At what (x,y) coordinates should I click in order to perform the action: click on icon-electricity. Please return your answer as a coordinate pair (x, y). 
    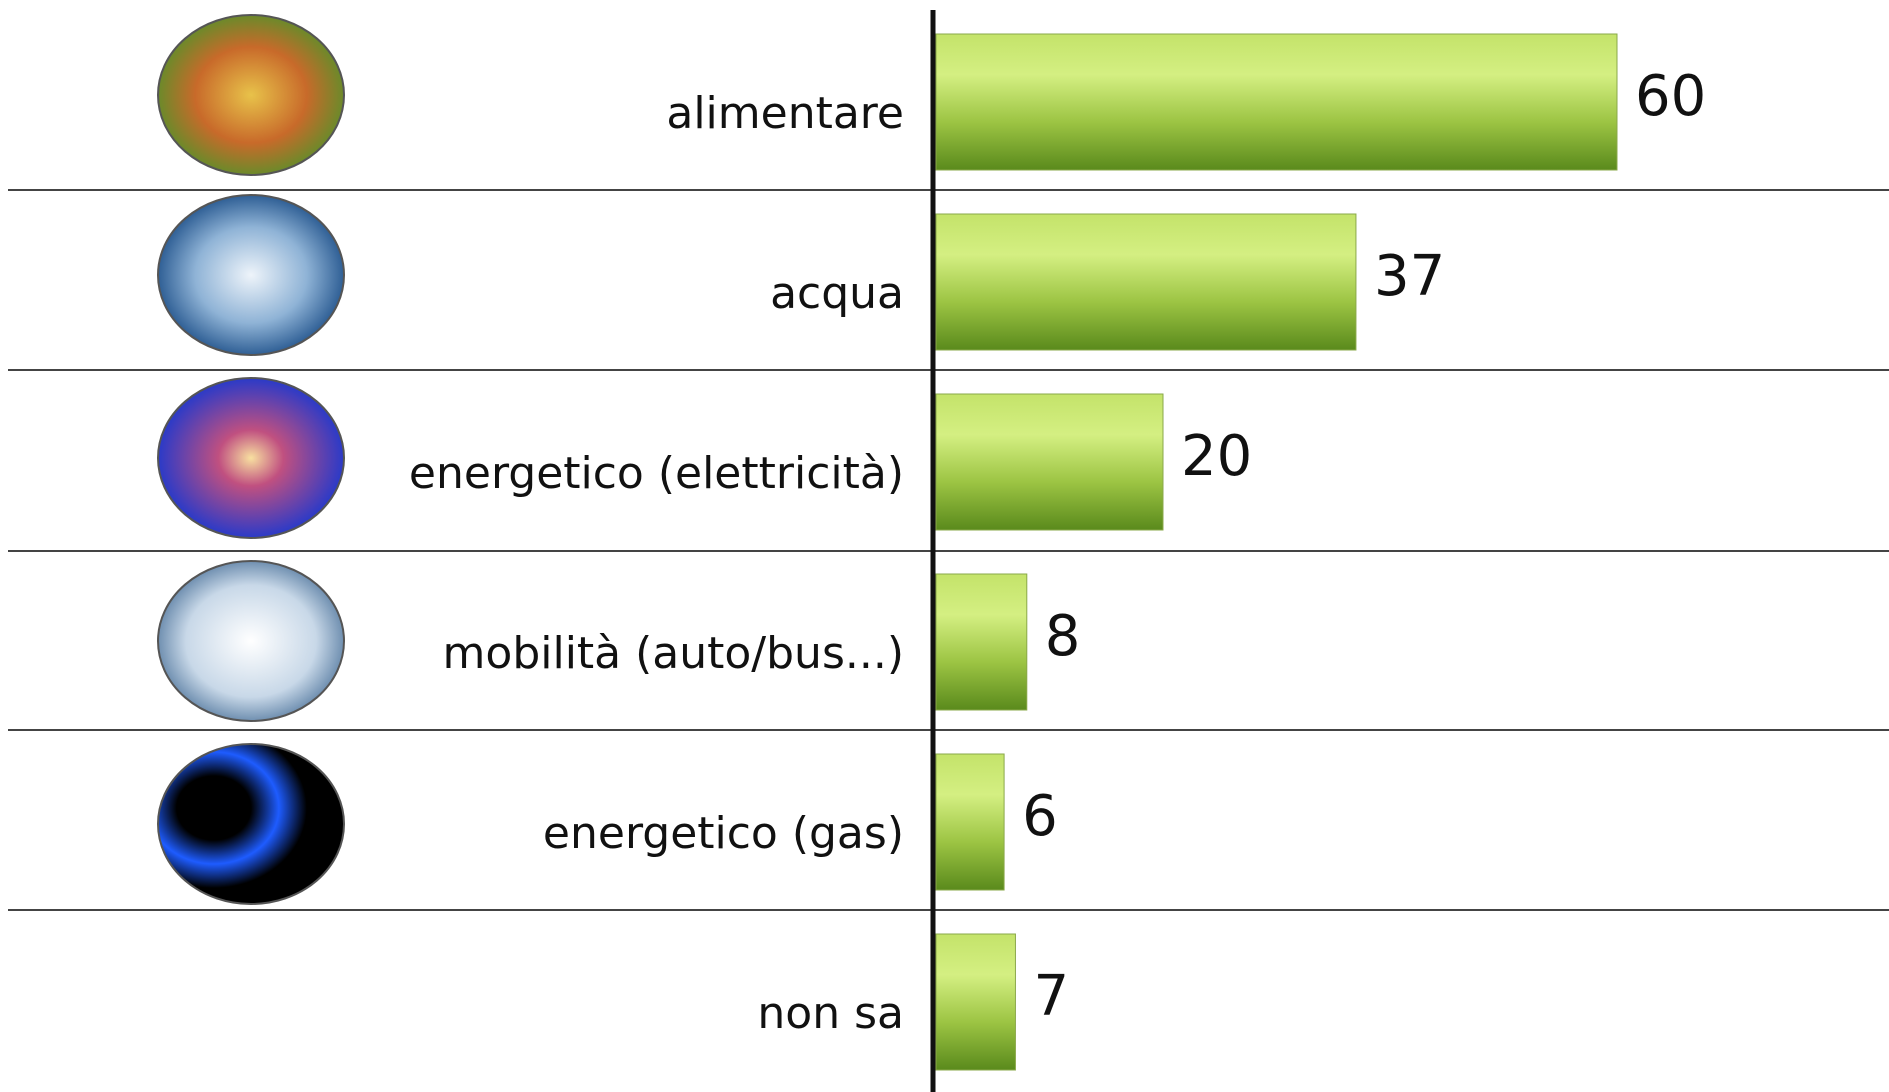
    Looking at the image, I should click on (251, 458).